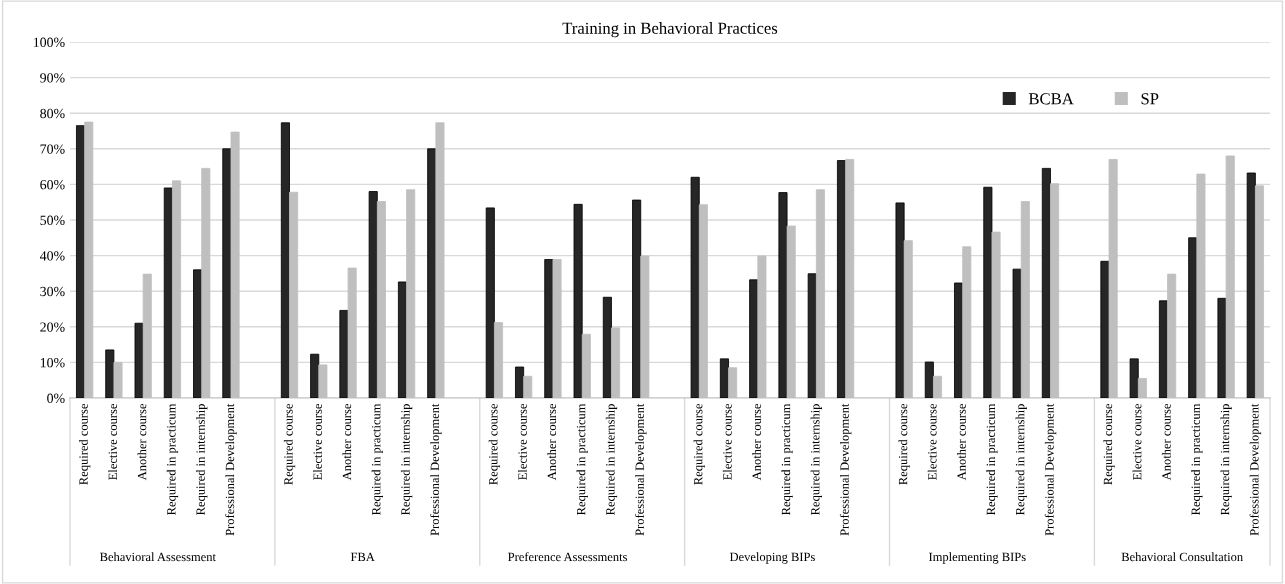 This screenshot has width=1285, height=584. Describe the element at coordinates (1182, 557) in the screenshot. I see `text: Behavioral Consultation` at that location.